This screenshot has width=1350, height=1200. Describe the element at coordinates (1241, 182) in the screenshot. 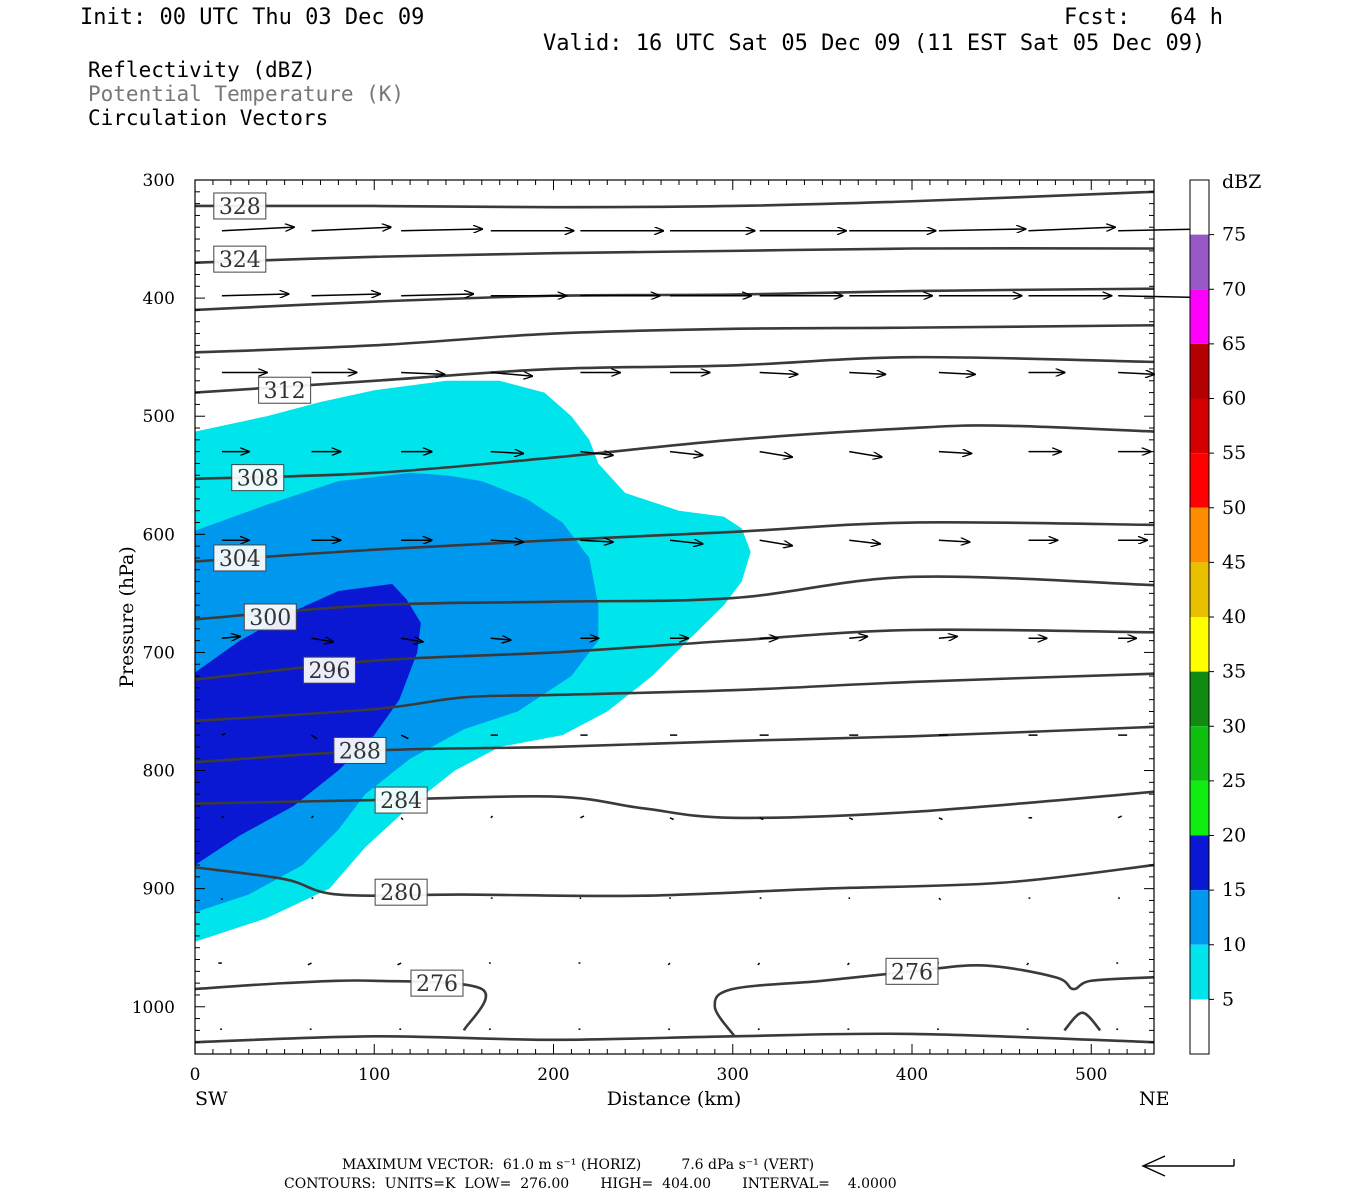

I see `colorbar-unit: dBZ` at that location.